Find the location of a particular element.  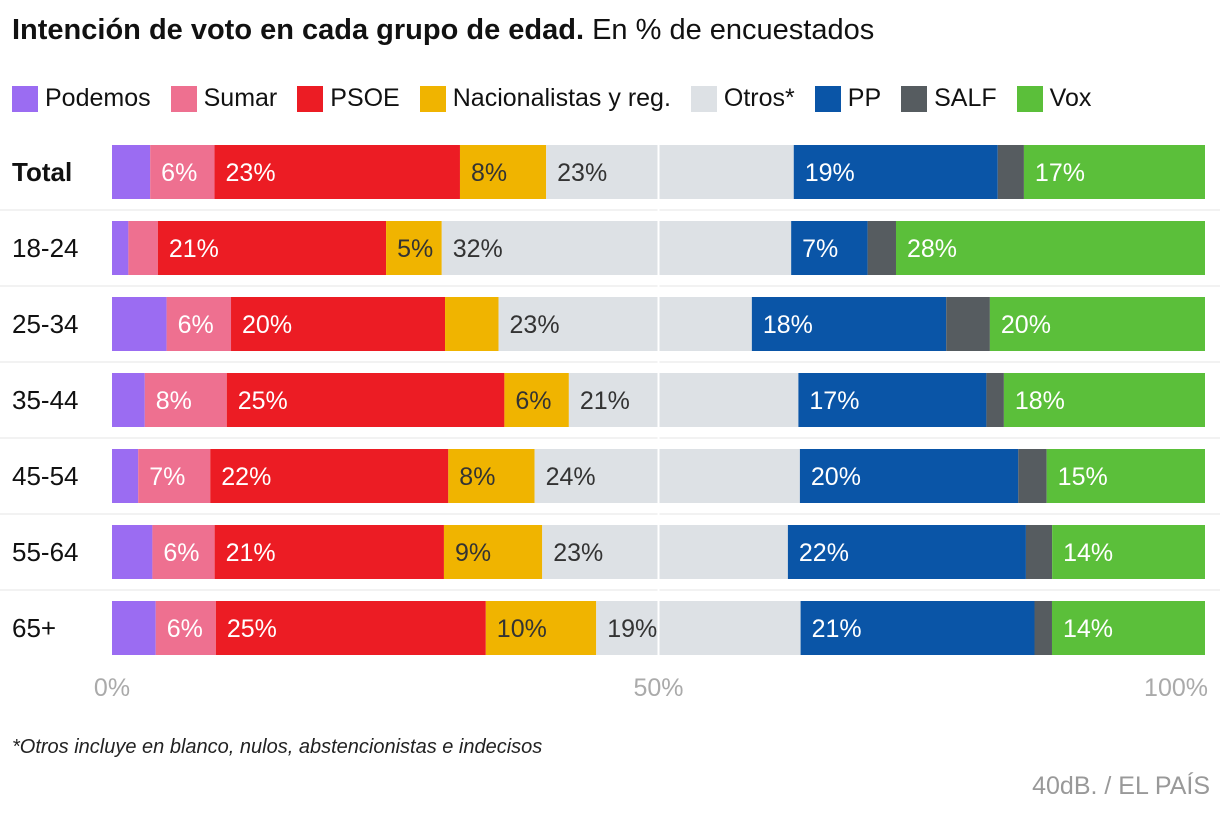

row-label: 18-24 is located at coordinates (45, 248).